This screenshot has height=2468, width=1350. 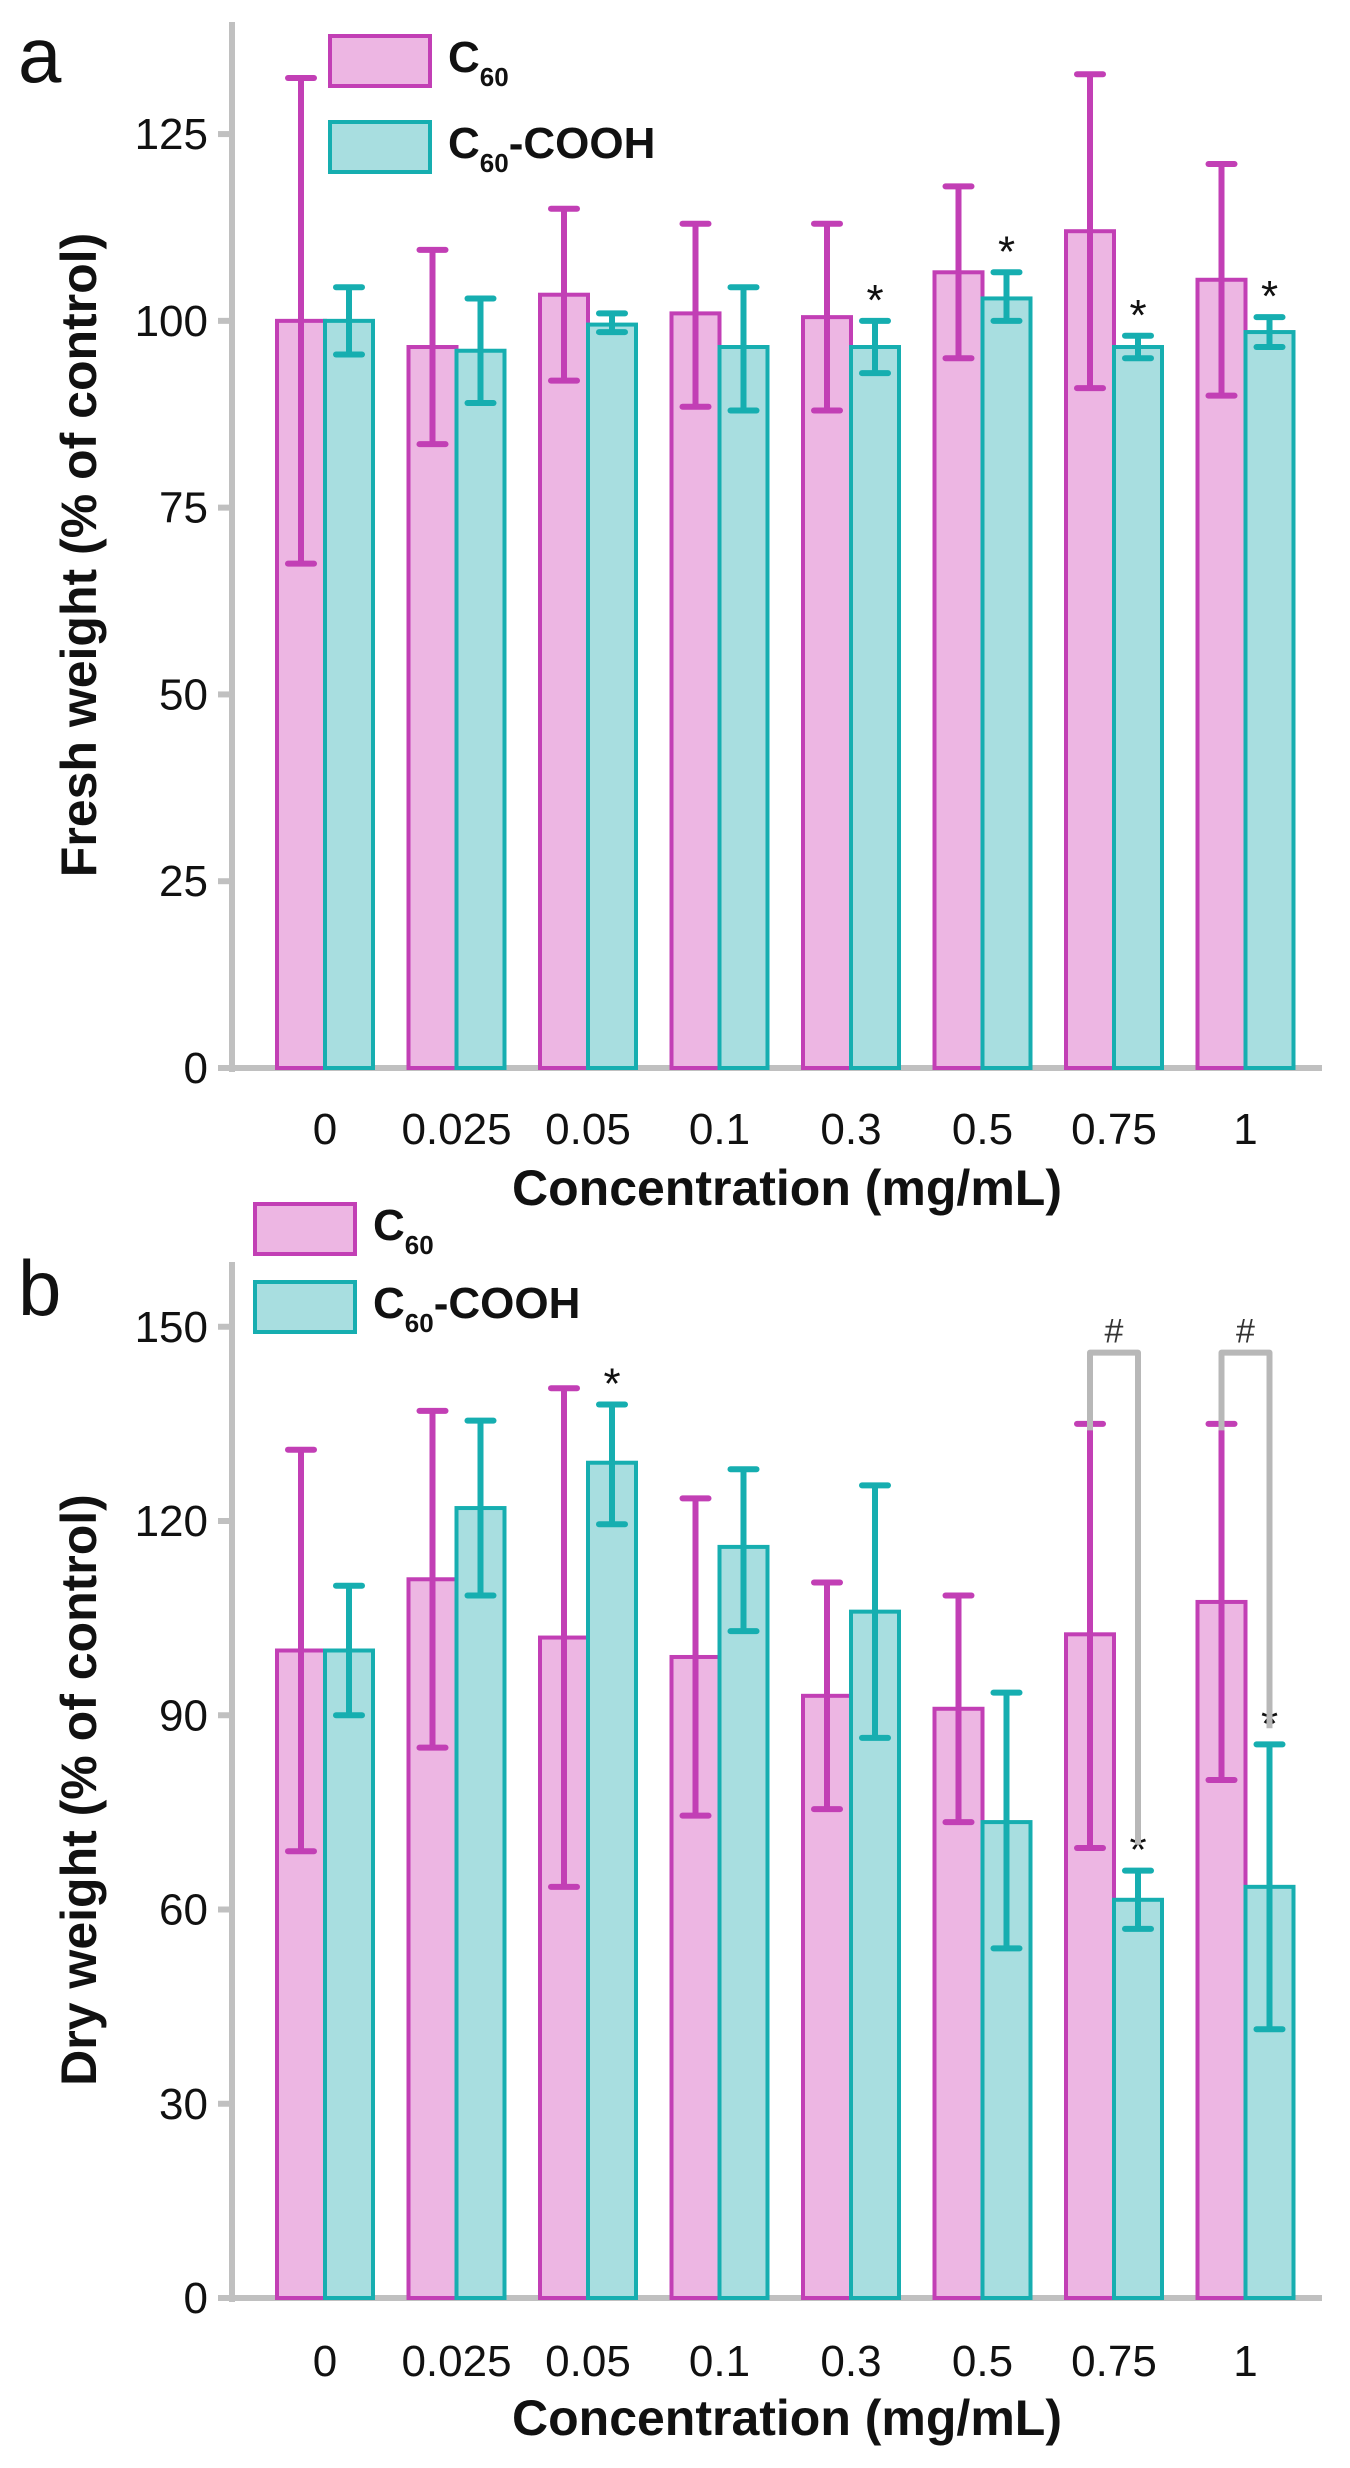 What do you see at coordinates (1245, 2361) in the screenshot?
I see `panel-b-x-tick-label: 1` at bounding box center [1245, 2361].